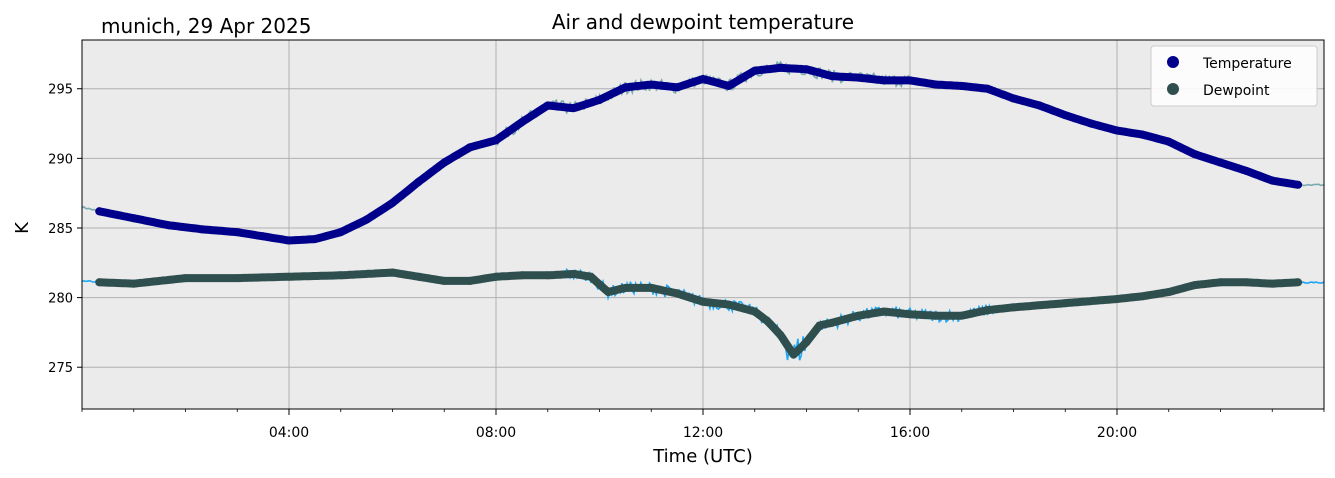  I want to click on x-axis-label: Time (UTC), so click(702, 456).